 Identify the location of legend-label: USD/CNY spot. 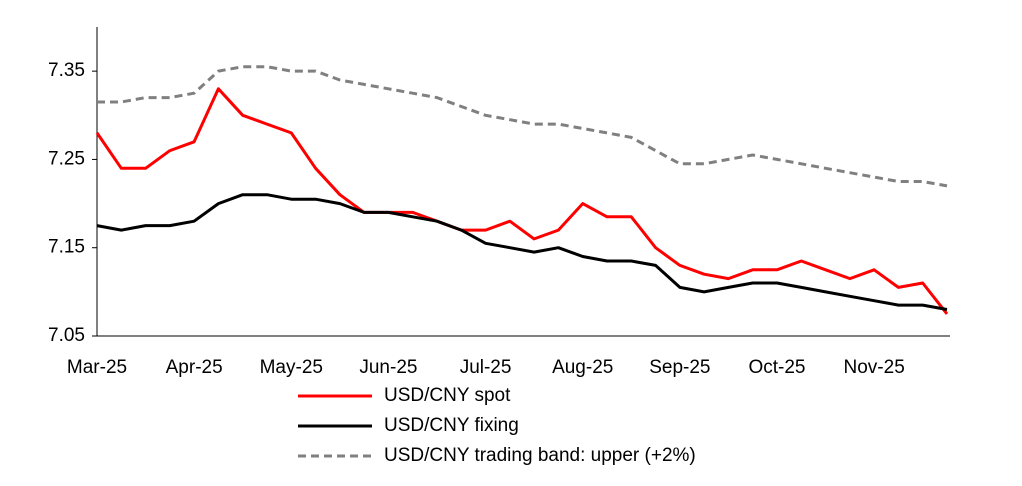
(447, 395).